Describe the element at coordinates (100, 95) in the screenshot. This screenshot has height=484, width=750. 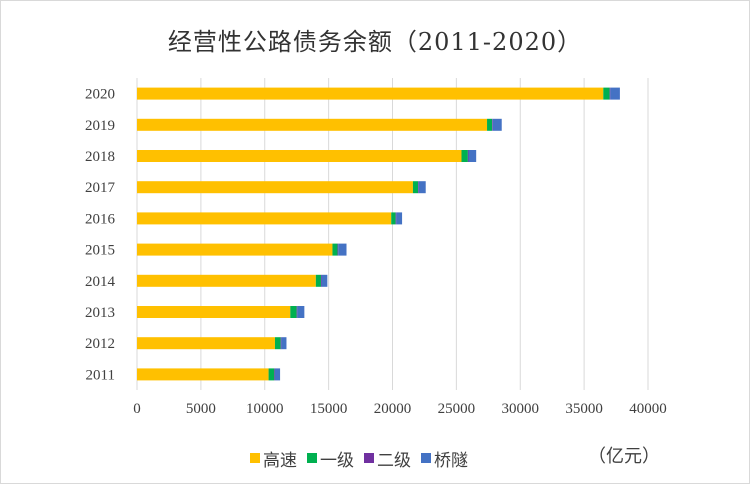
I see `y-tick-label: 2020` at that location.